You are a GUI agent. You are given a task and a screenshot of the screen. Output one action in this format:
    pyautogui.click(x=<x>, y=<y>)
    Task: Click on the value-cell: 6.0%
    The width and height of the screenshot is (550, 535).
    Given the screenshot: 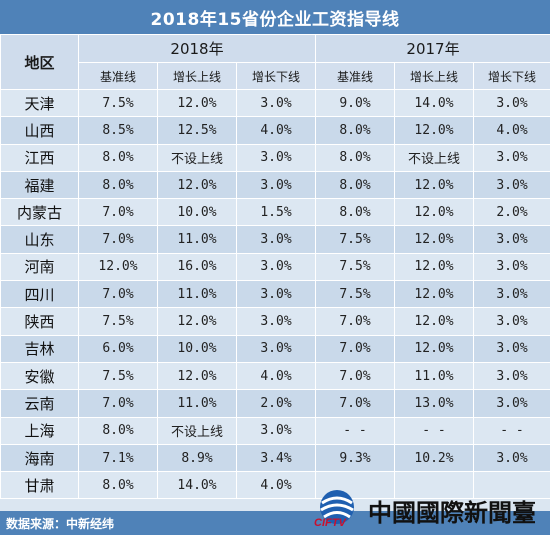 What is the action you would take?
    pyautogui.click(x=118, y=348)
    